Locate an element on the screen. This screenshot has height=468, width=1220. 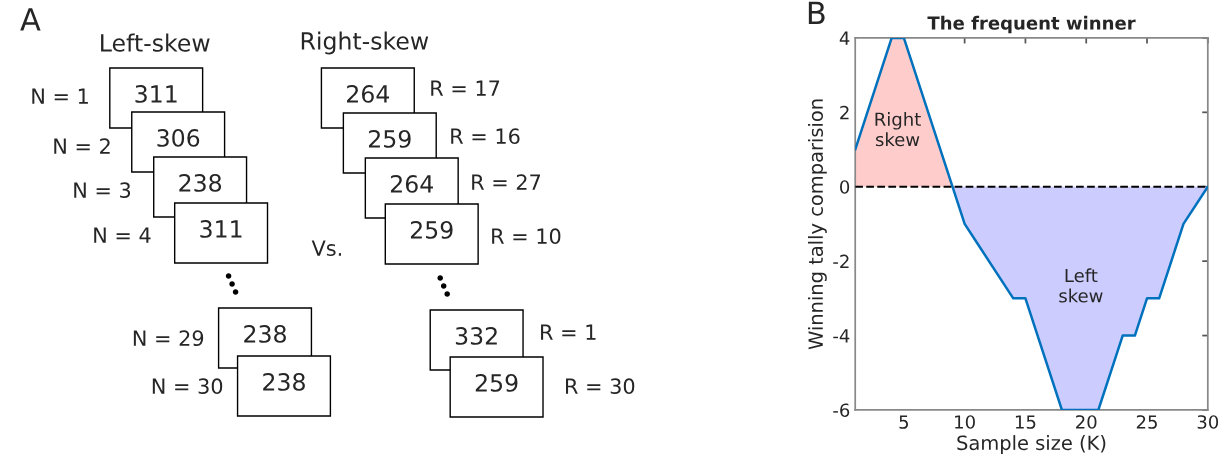
y-tick-label: -2 is located at coordinates (841, 261).